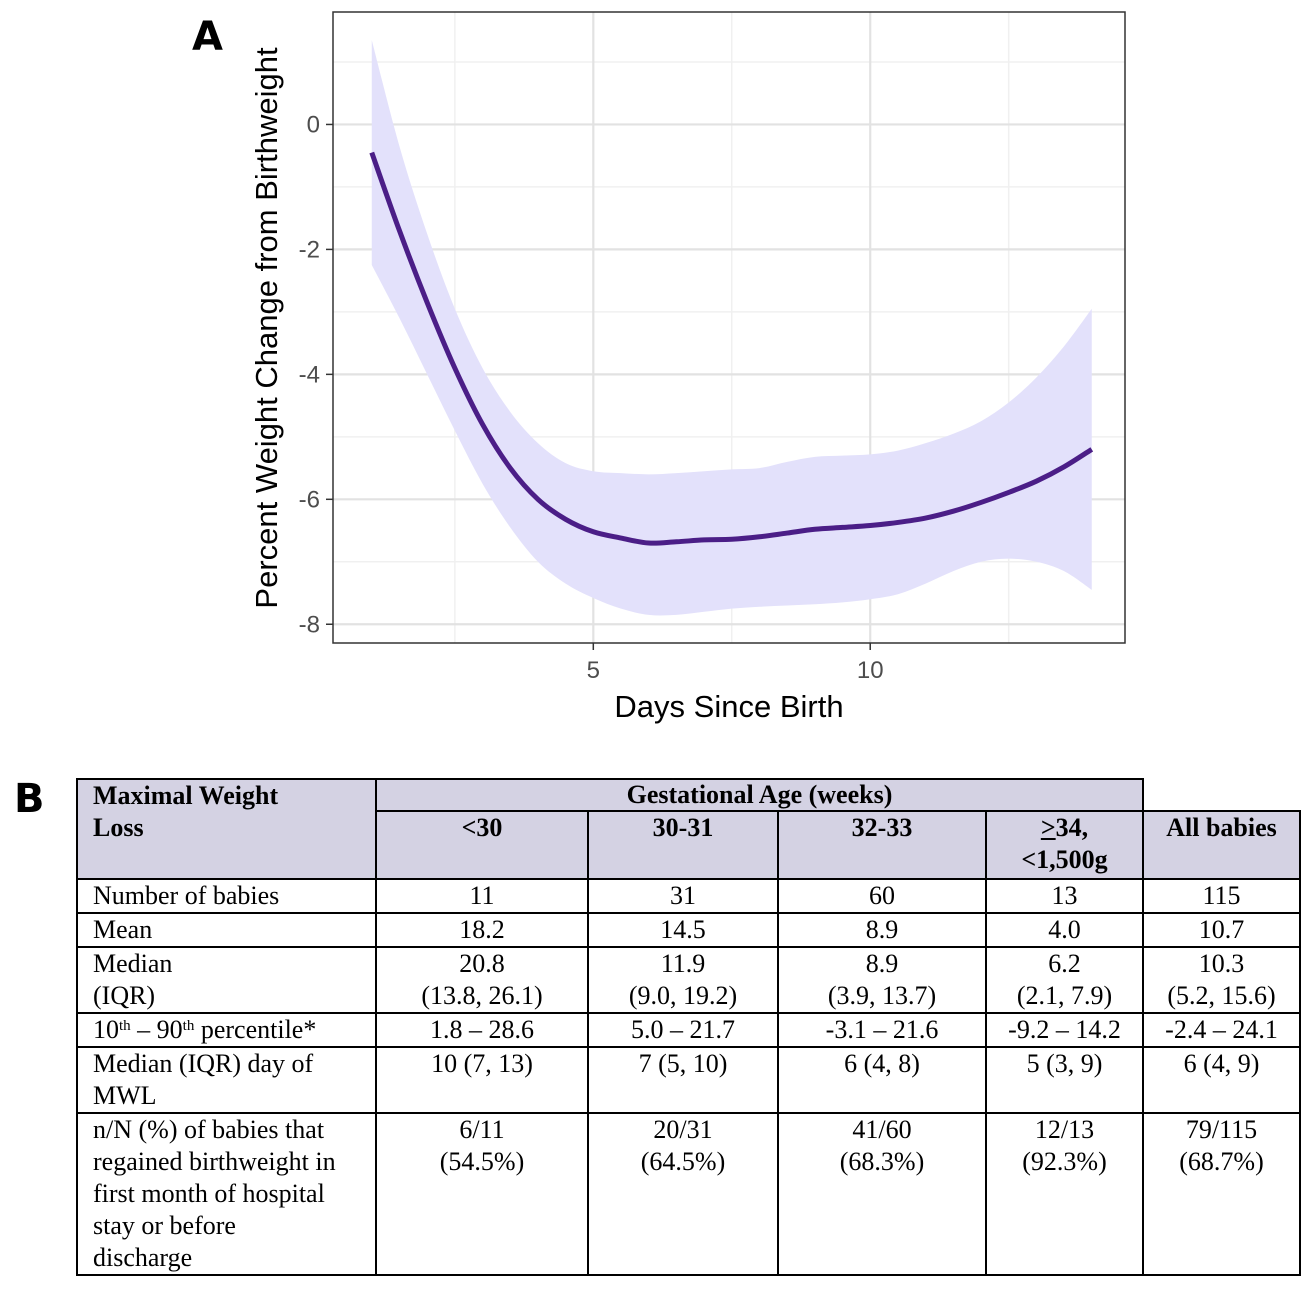  I want to click on header-ge34-line1: 34,, so click(1072, 827).